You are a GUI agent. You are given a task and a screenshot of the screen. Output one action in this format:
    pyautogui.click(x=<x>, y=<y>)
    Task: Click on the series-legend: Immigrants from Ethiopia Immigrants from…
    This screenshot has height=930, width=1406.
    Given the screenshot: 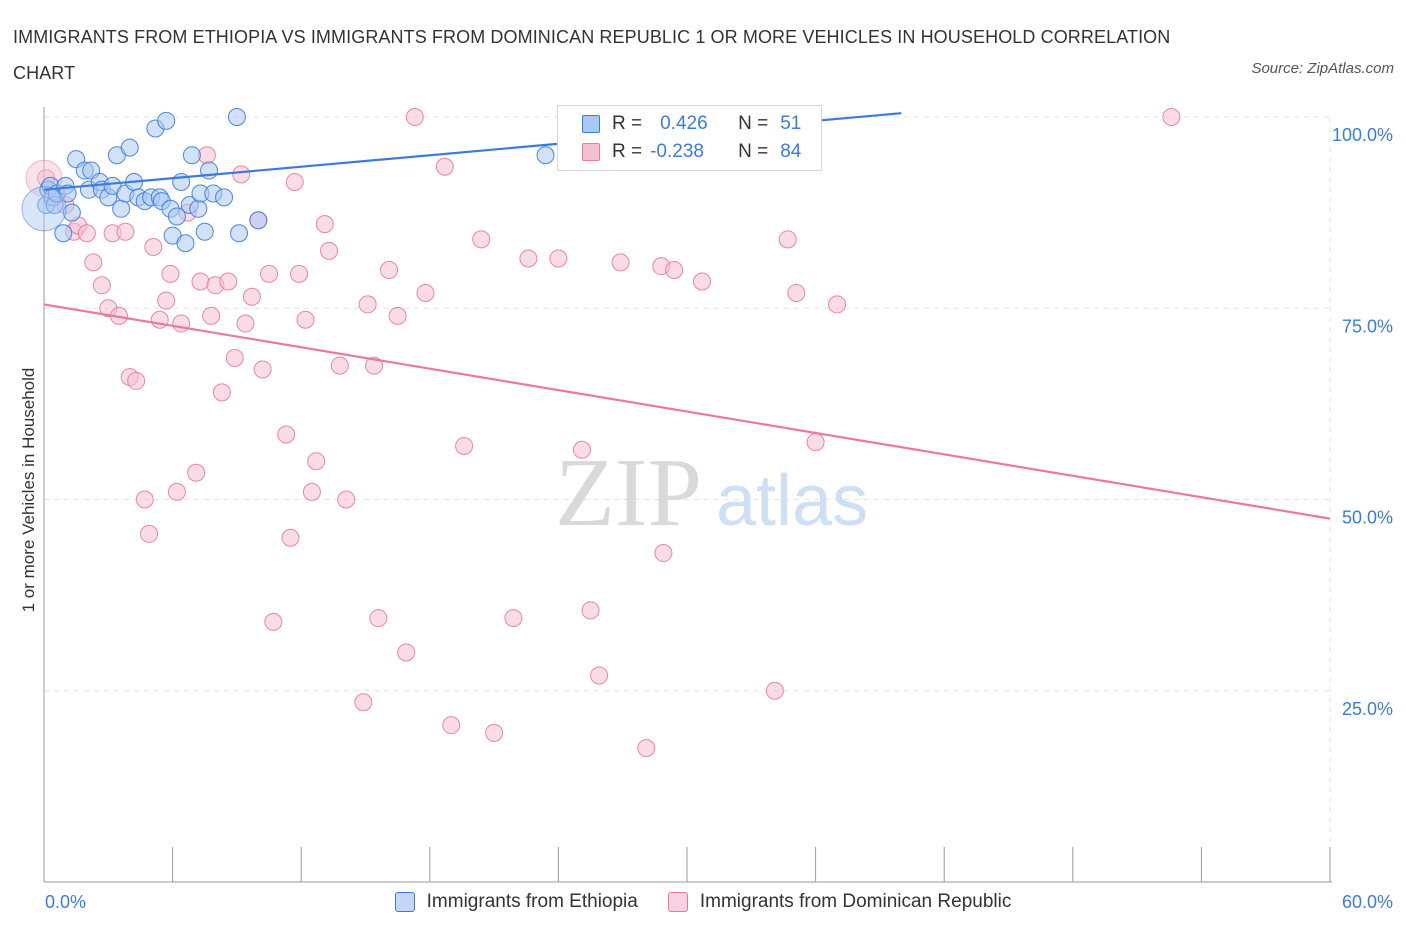 What is the action you would take?
    pyautogui.click(x=703, y=902)
    